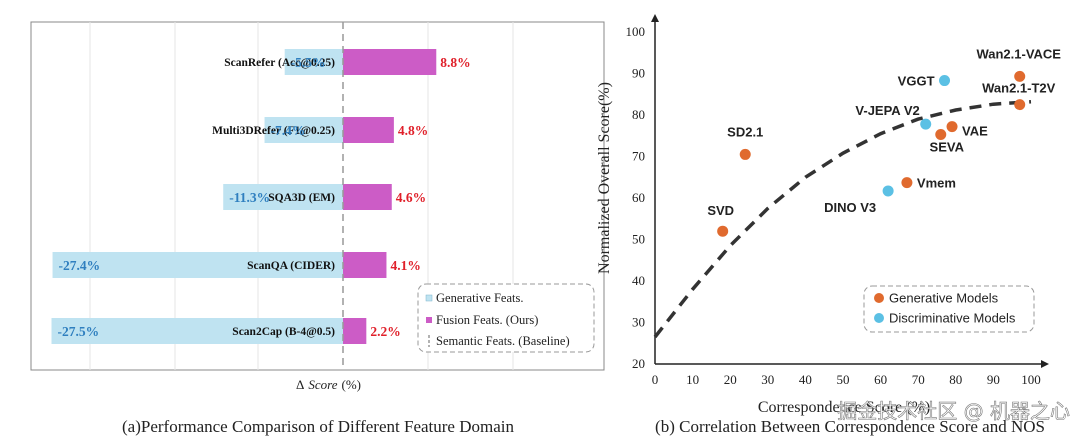 Image resolution: width=1080 pixels, height=444 pixels. Describe the element at coordinates (1020, 76) in the screenshot. I see `point-wan2-1-vace` at that location.